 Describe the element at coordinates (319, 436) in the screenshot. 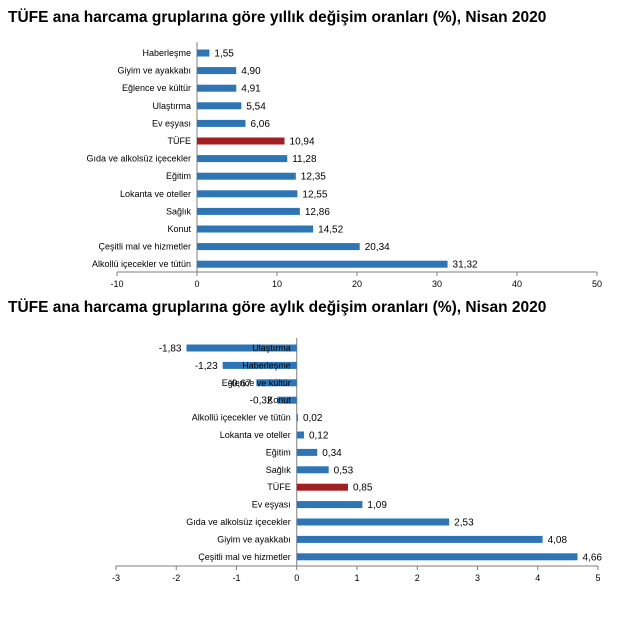

I see `value-label: 0,12` at that location.